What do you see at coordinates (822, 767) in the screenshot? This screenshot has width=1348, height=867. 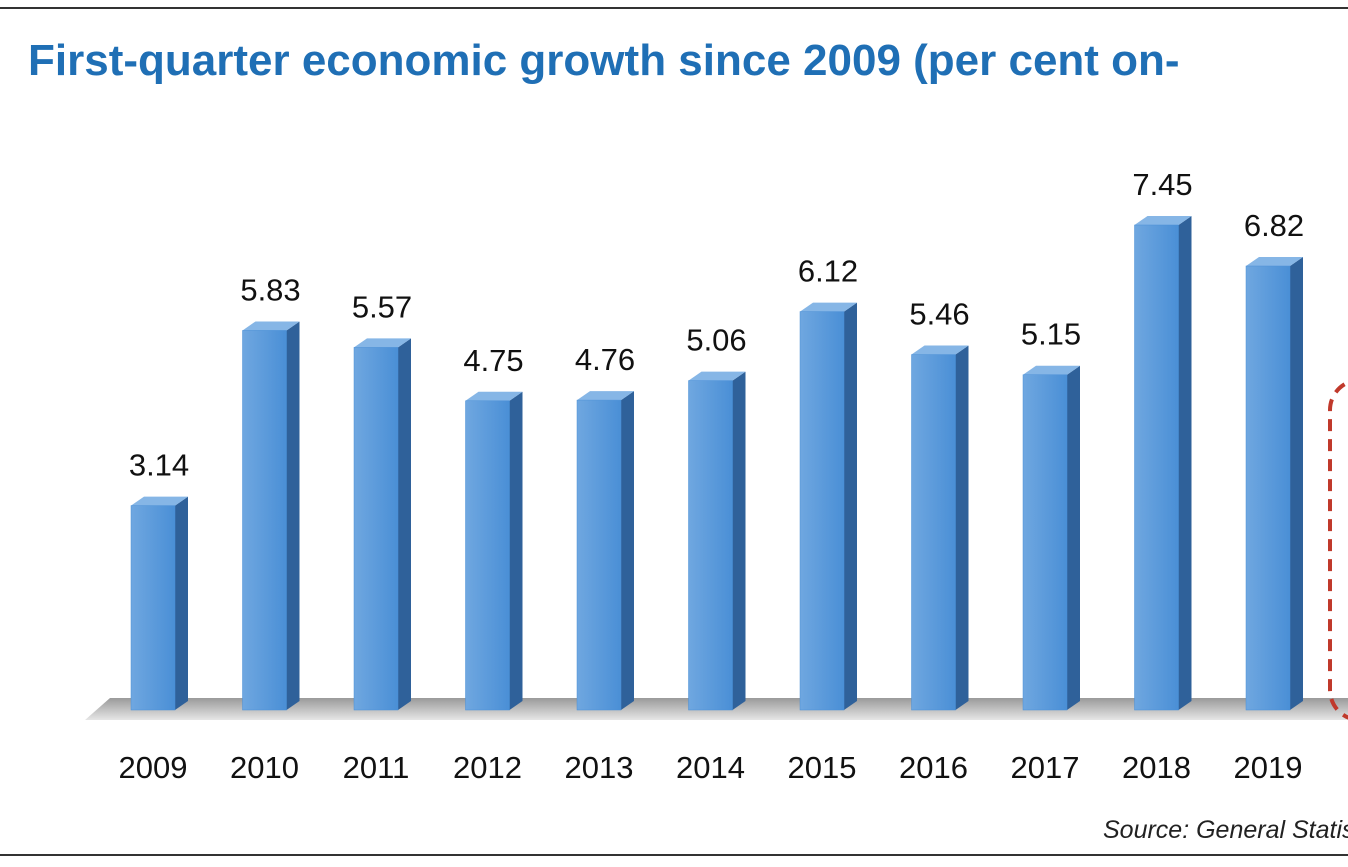 I see `x-tick-label: 2015` at bounding box center [822, 767].